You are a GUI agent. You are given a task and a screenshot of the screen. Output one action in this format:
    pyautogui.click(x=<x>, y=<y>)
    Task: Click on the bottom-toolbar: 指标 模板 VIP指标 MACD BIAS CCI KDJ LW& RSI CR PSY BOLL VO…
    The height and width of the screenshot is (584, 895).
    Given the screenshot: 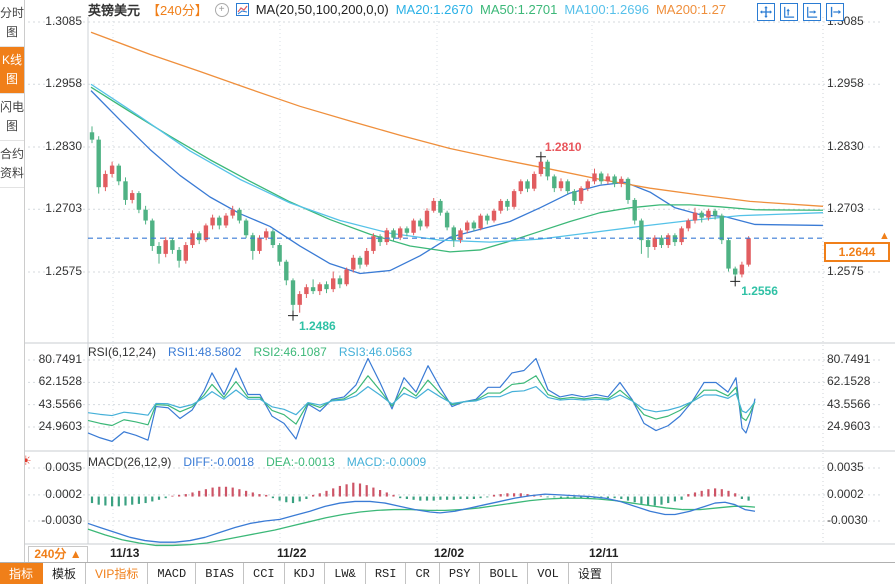 What is the action you would take?
    pyautogui.click(x=447, y=573)
    